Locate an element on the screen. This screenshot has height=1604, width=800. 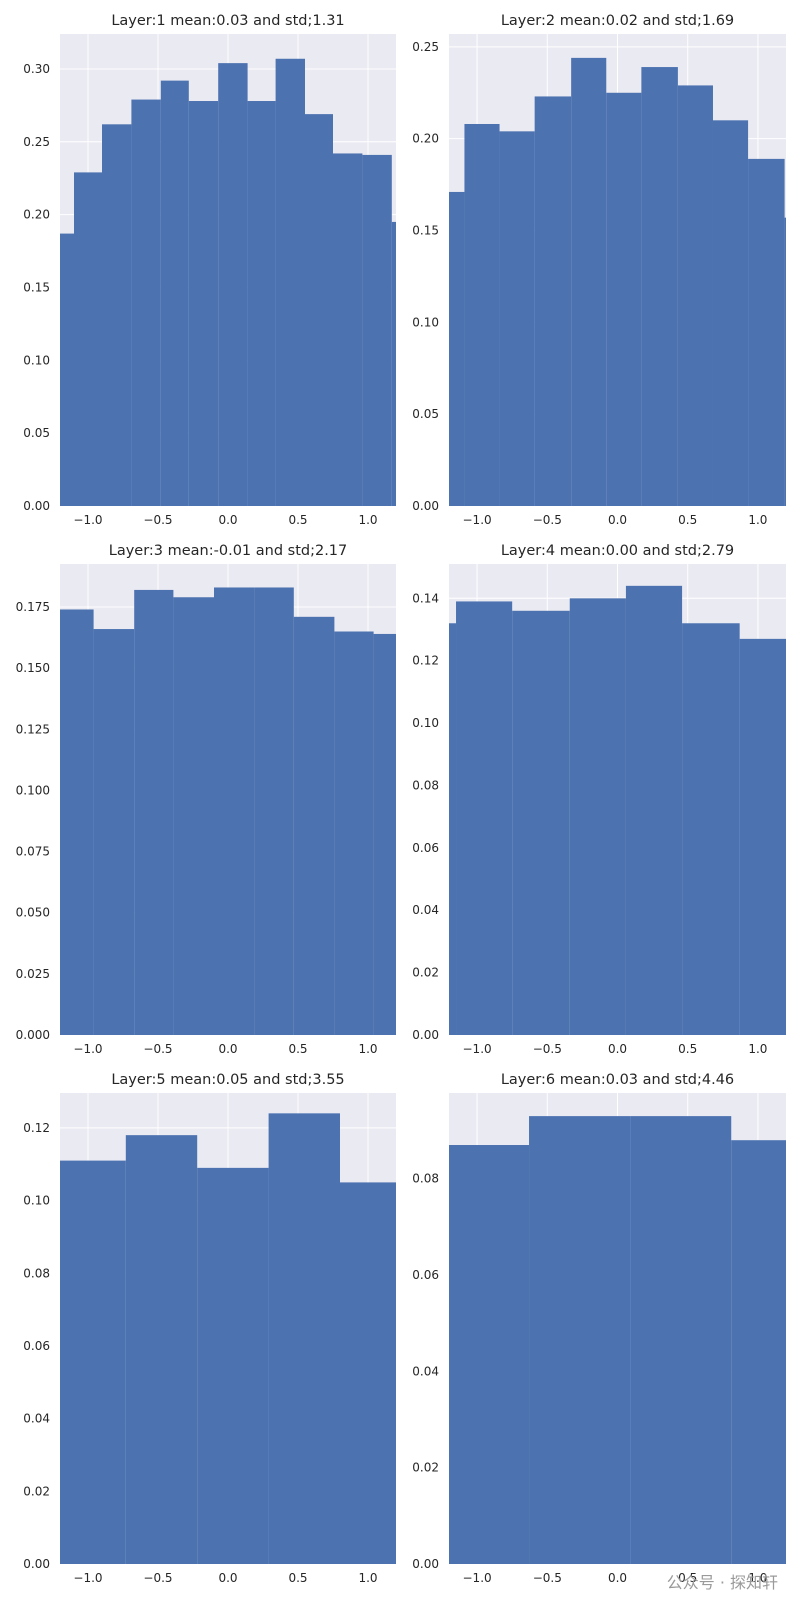
y-tick-label: 0.125 is located at coordinates (33, 729).